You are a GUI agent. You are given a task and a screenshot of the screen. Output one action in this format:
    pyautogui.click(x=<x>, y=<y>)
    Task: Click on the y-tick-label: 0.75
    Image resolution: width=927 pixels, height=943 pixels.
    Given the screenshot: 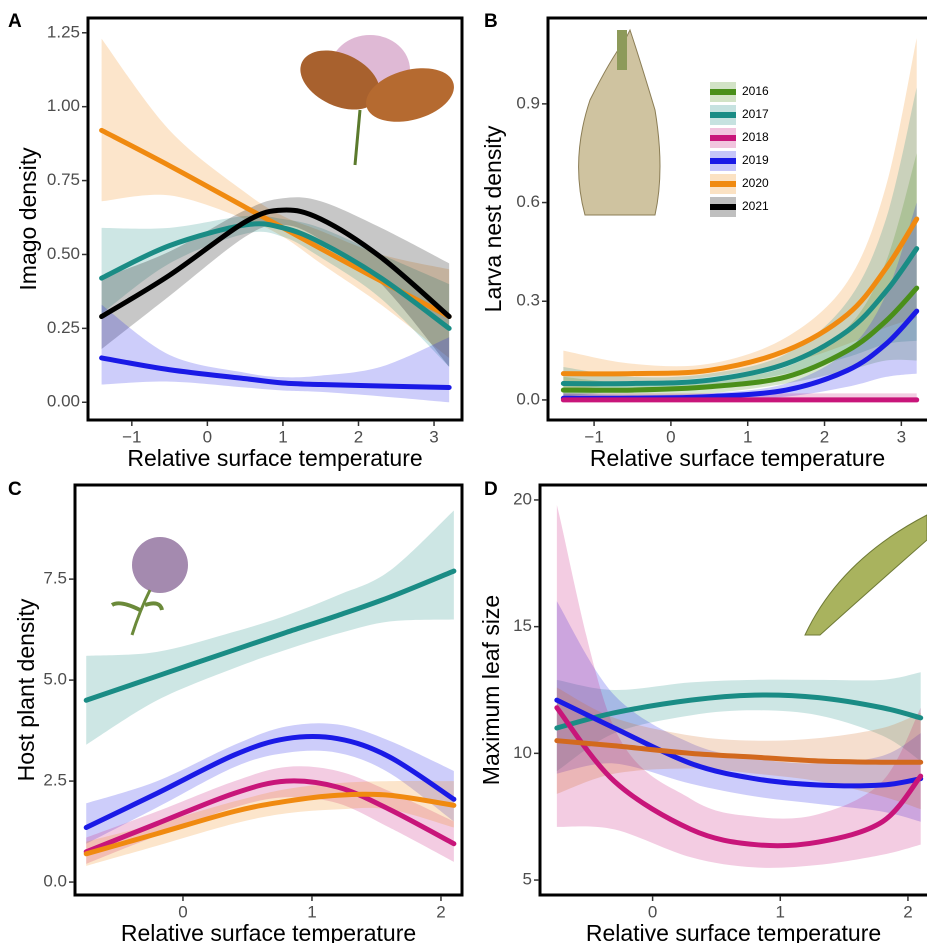 What is the action you would take?
    pyautogui.click(x=63, y=179)
    